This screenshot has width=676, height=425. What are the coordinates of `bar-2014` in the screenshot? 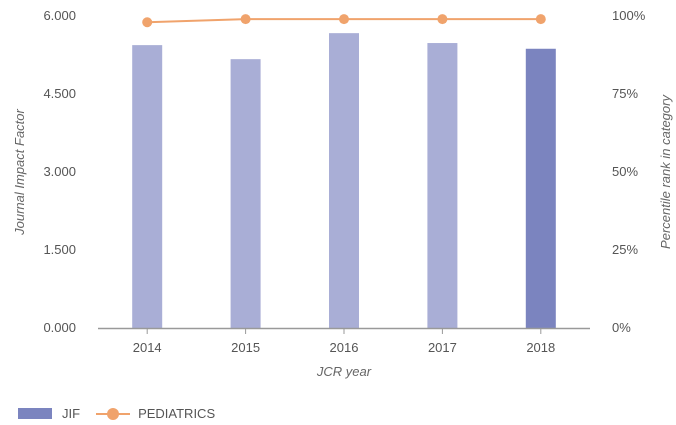 It's located at (147, 187).